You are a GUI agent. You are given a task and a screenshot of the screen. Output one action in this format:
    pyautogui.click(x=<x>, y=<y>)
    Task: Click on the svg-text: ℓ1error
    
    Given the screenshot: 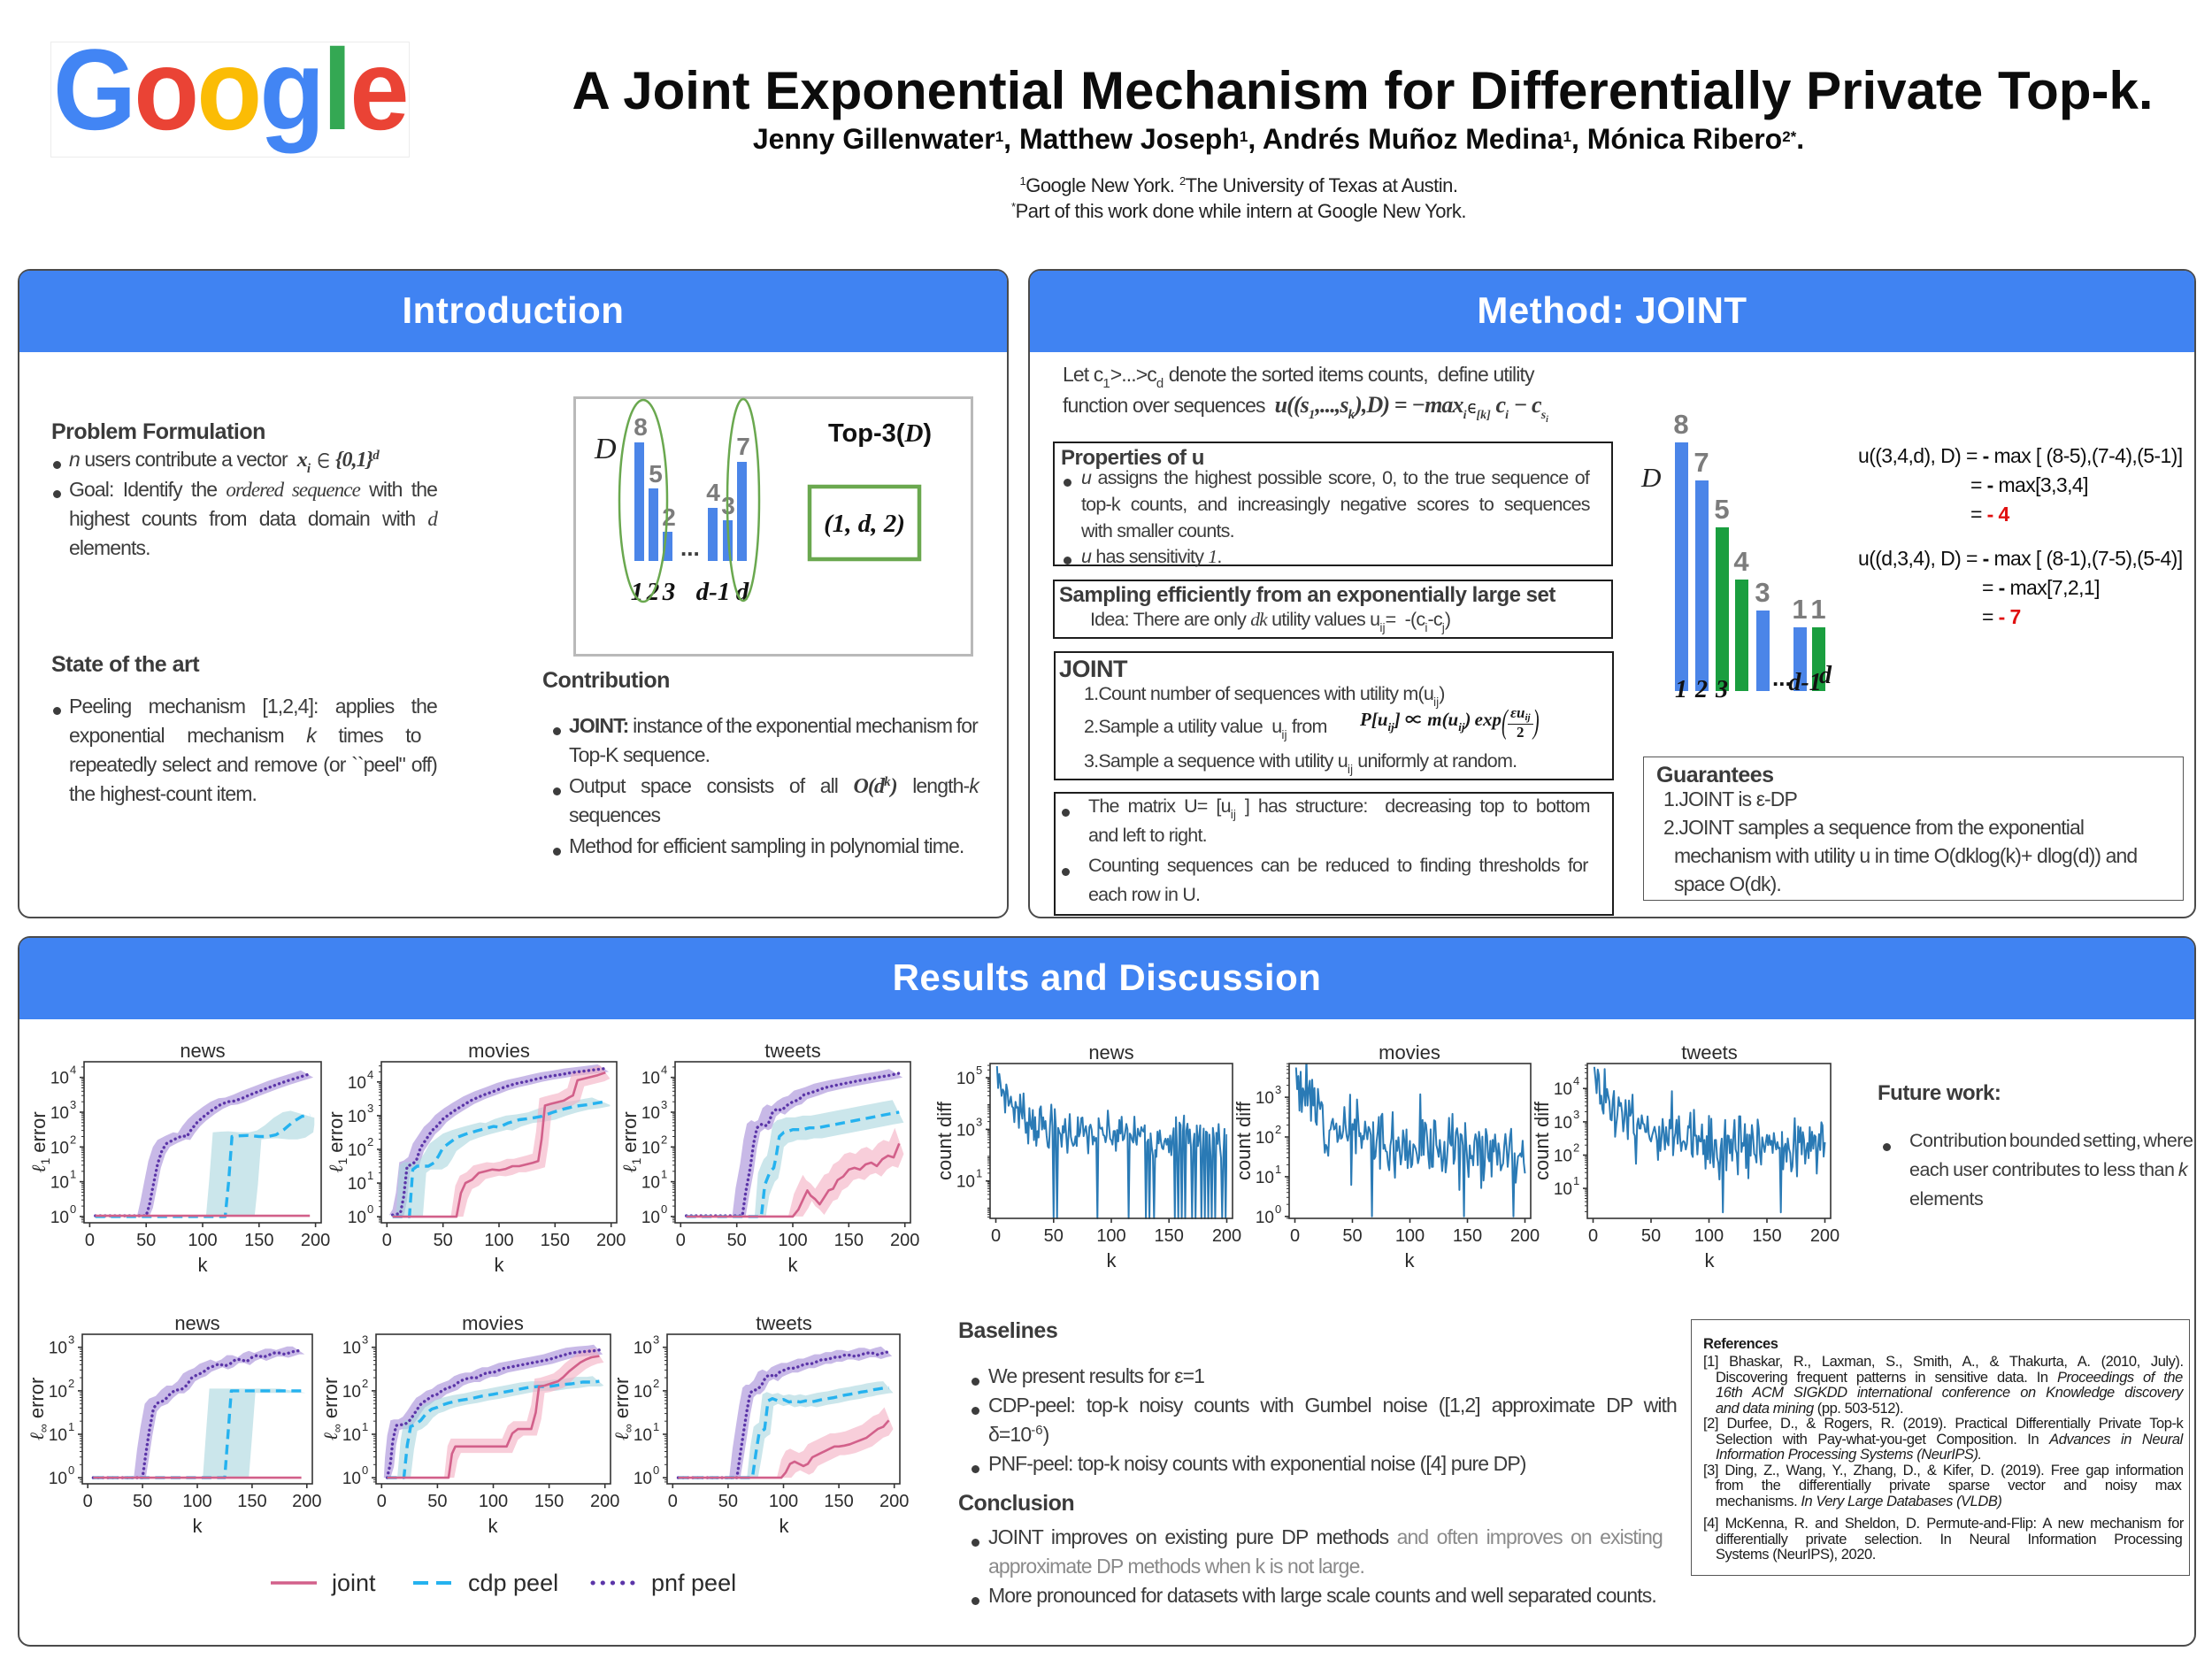 What is the action you would take?
    pyautogui.click(x=40, y=1141)
    